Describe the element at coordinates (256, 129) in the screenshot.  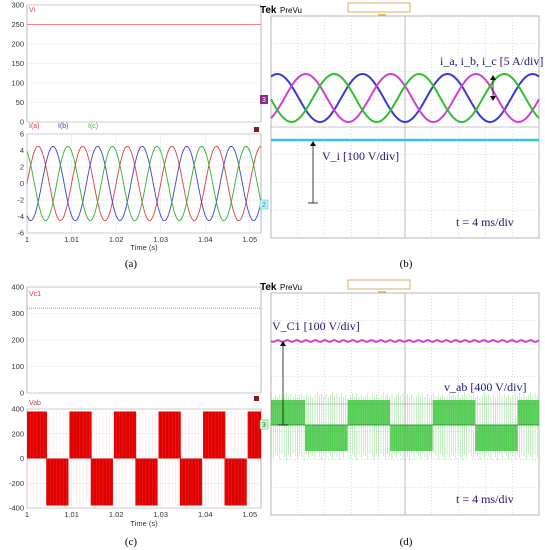
I see `marker-square` at that location.